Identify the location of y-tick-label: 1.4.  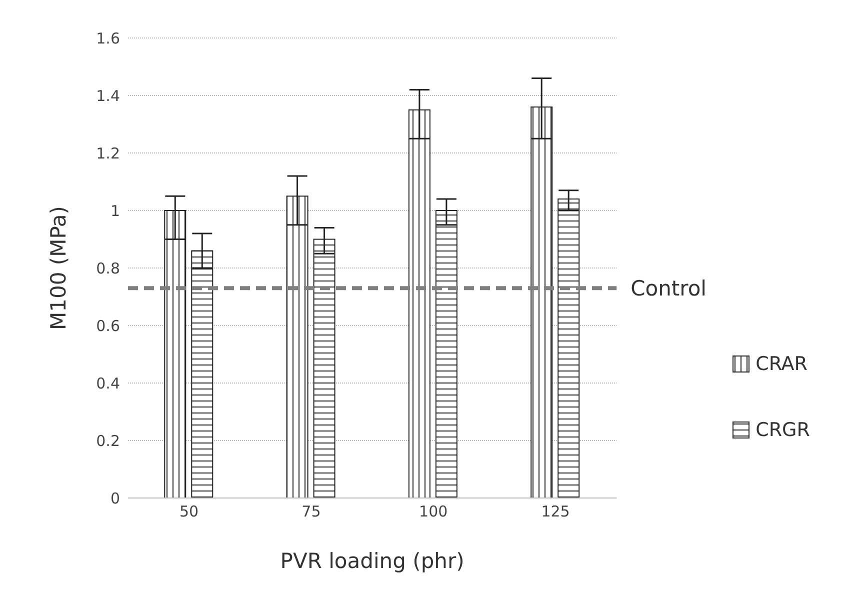
(108, 95).